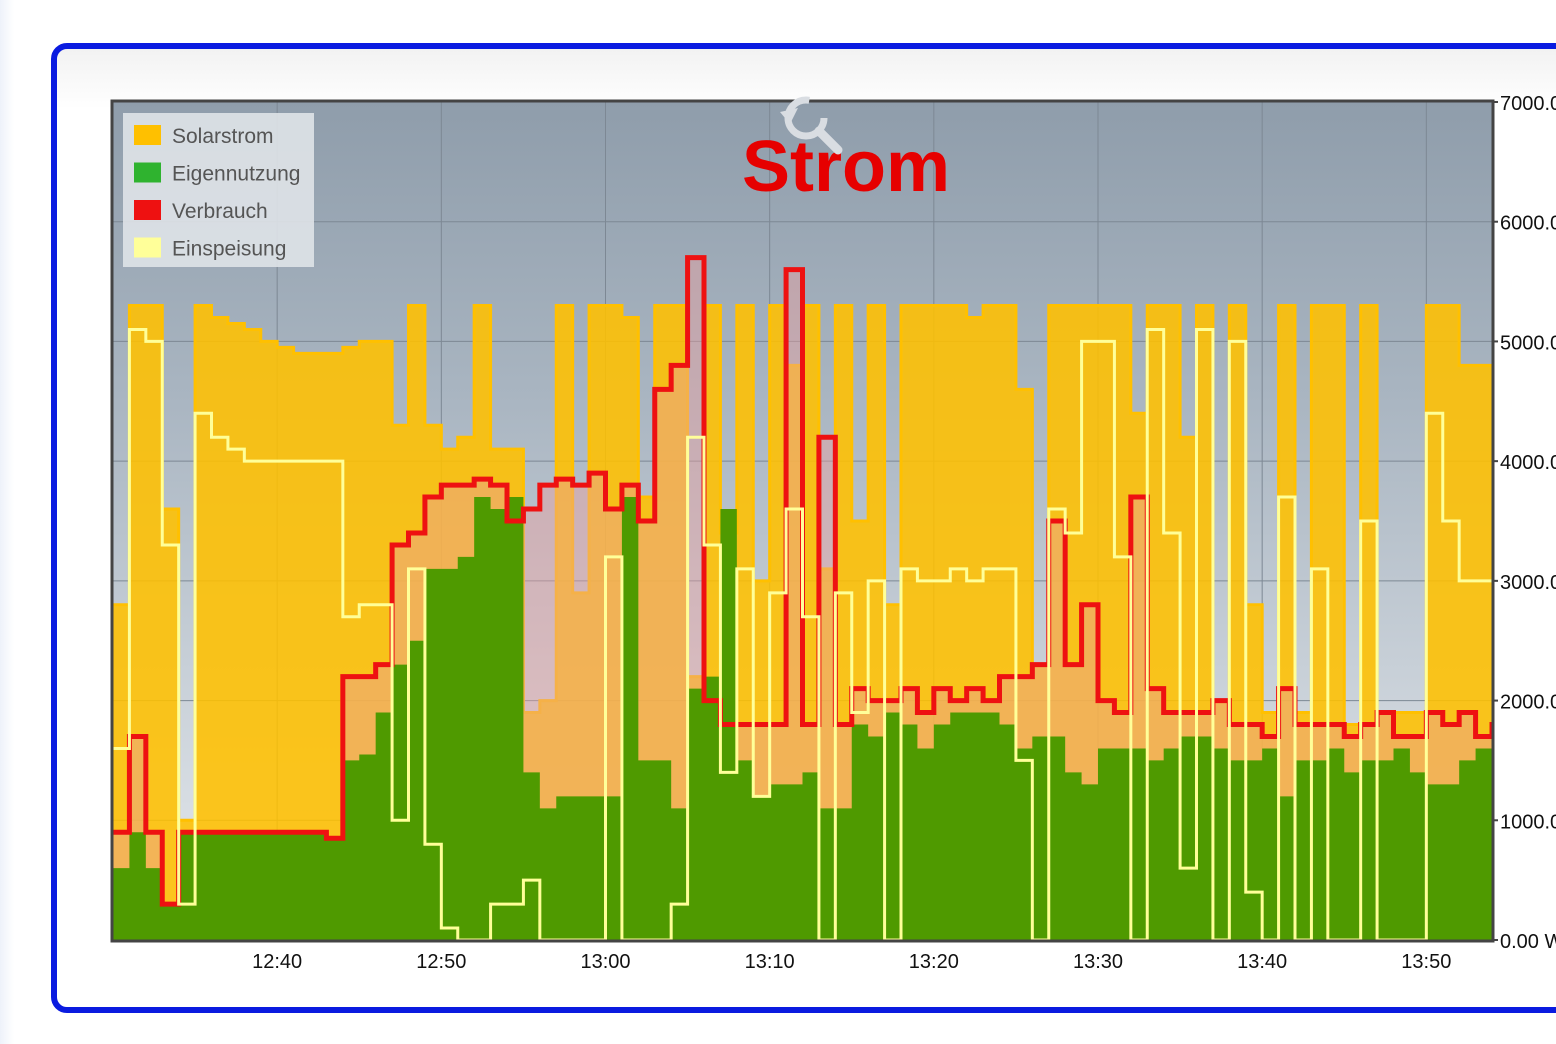  Describe the element at coordinates (1528, 703) in the screenshot. I see `y-tick-label: 2000.0` at that location.